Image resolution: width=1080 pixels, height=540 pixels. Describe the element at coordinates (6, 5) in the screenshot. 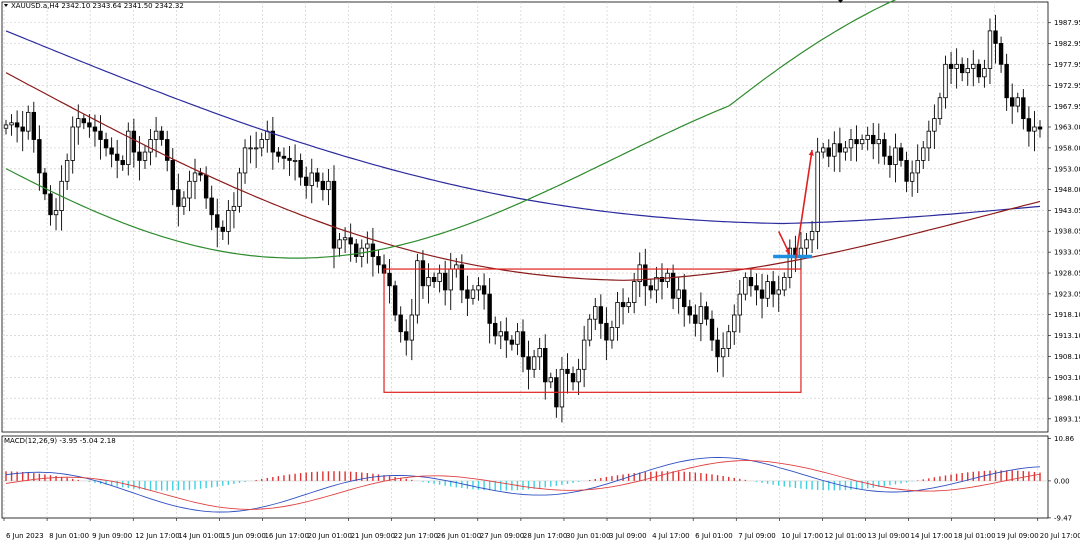

I see `dropdown-icon` at that location.